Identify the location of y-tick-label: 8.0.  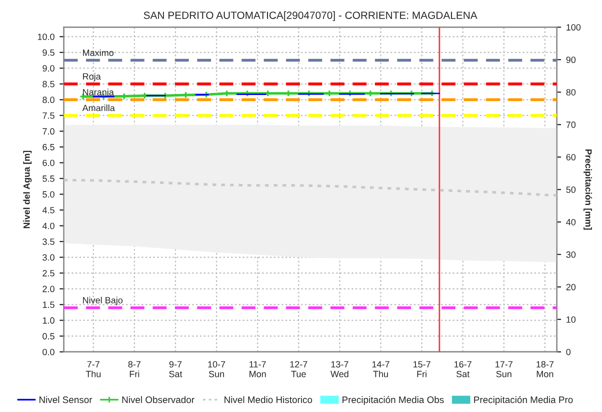
(48, 100).